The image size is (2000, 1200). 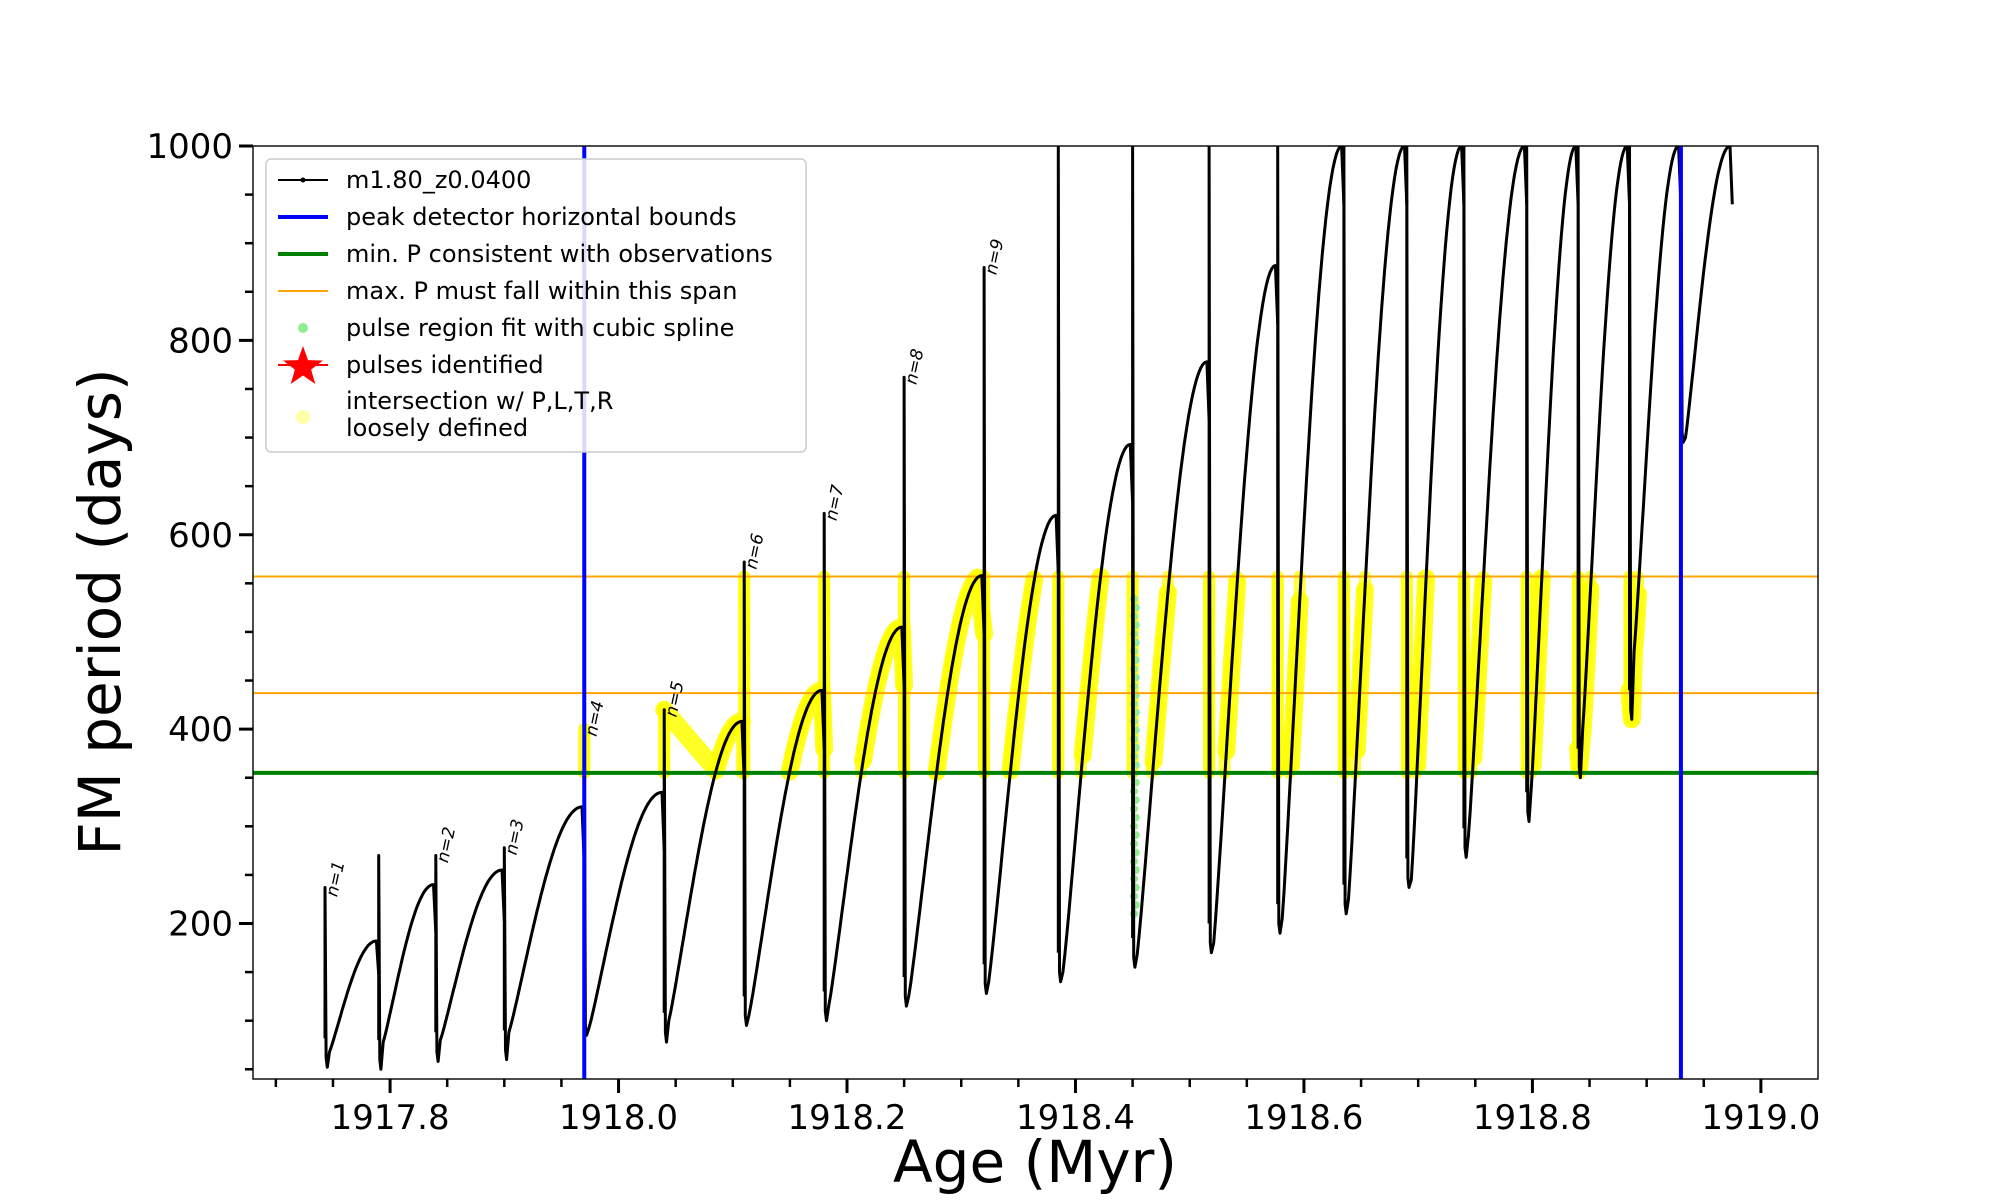 I want to click on legend-entry: min. P consistent with observations, so click(x=525, y=254).